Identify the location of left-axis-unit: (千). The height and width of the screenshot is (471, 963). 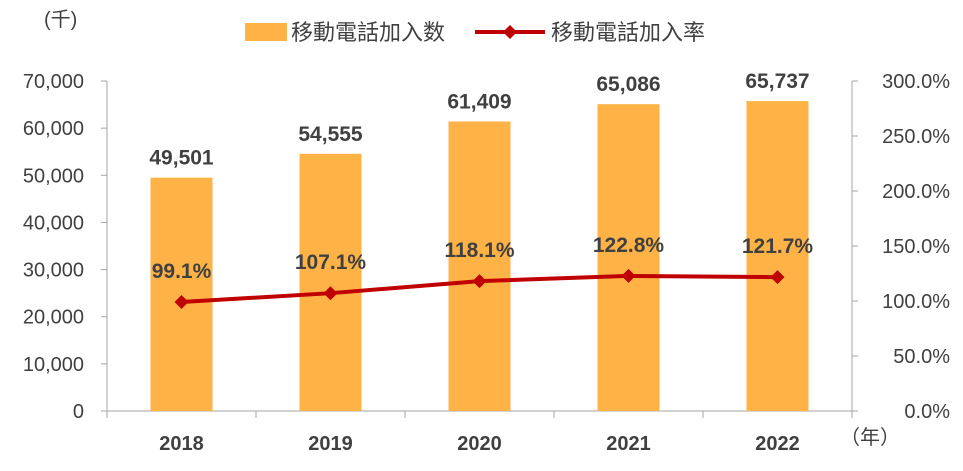
(60, 19).